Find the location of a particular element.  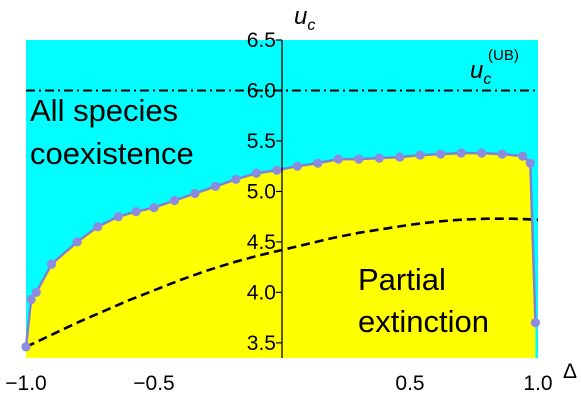

y-tick-label: 3.5 is located at coordinates (261, 343).